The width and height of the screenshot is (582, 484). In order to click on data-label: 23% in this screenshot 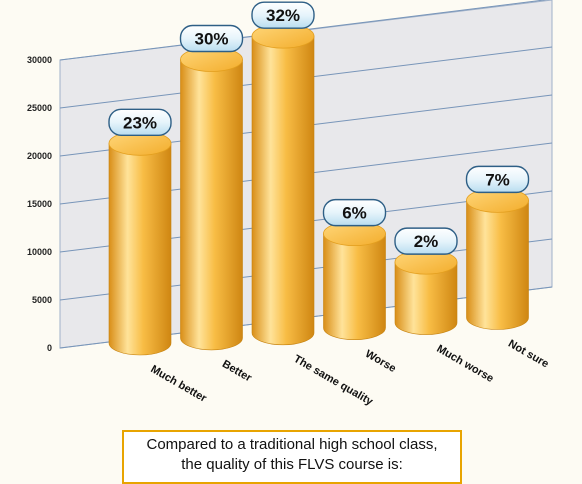, I will do `click(140, 122)`.